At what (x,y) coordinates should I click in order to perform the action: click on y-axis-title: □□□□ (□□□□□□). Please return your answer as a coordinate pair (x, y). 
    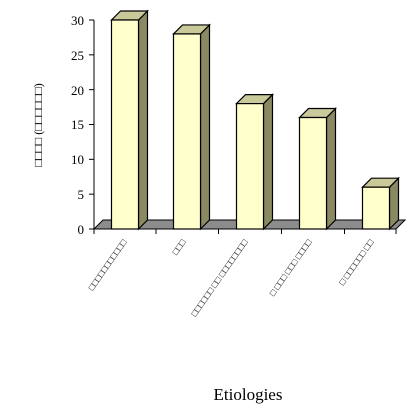
    Looking at the image, I should click on (38, 124).